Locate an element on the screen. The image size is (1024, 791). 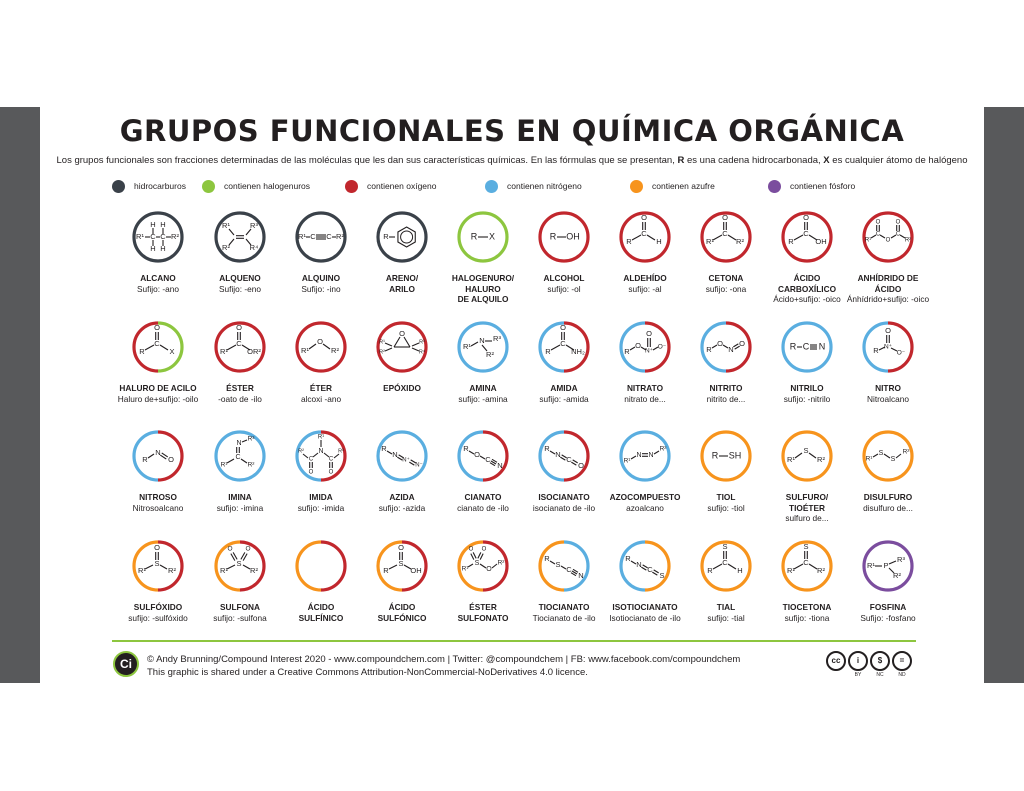
group-name: NITRATO is located at coordinates (645, 388).